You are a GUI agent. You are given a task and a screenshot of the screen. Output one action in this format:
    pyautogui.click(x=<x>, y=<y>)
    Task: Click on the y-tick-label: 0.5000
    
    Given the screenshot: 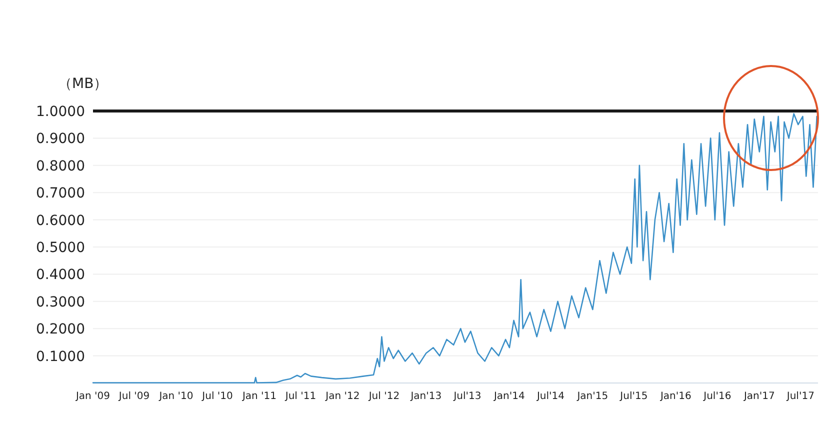 What is the action you would take?
    pyautogui.click(x=60, y=248)
    